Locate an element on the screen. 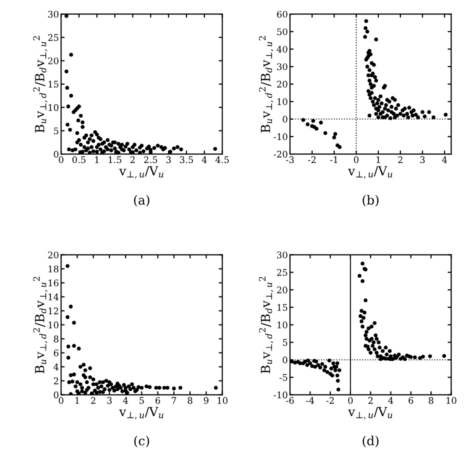  x-tick-label: 0.5 is located at coordinates (79, 160).